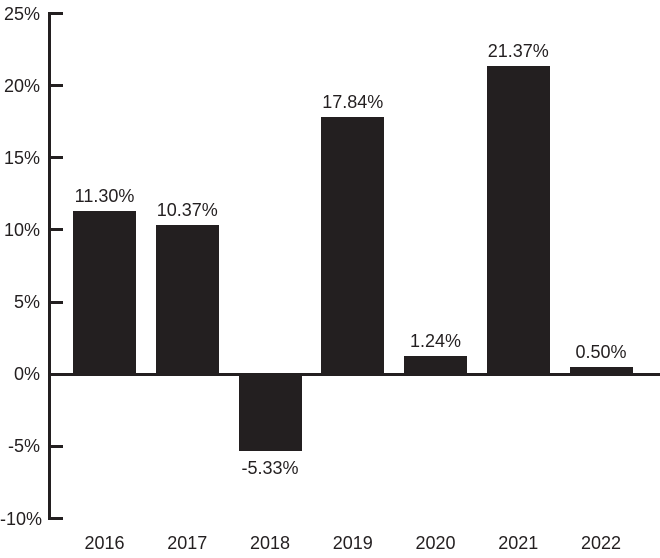  What do you see at coordinates (270, 468) in the screenshot?
I see `bar-value-label-2018: -5.33%` at bounding box center [270, 468].